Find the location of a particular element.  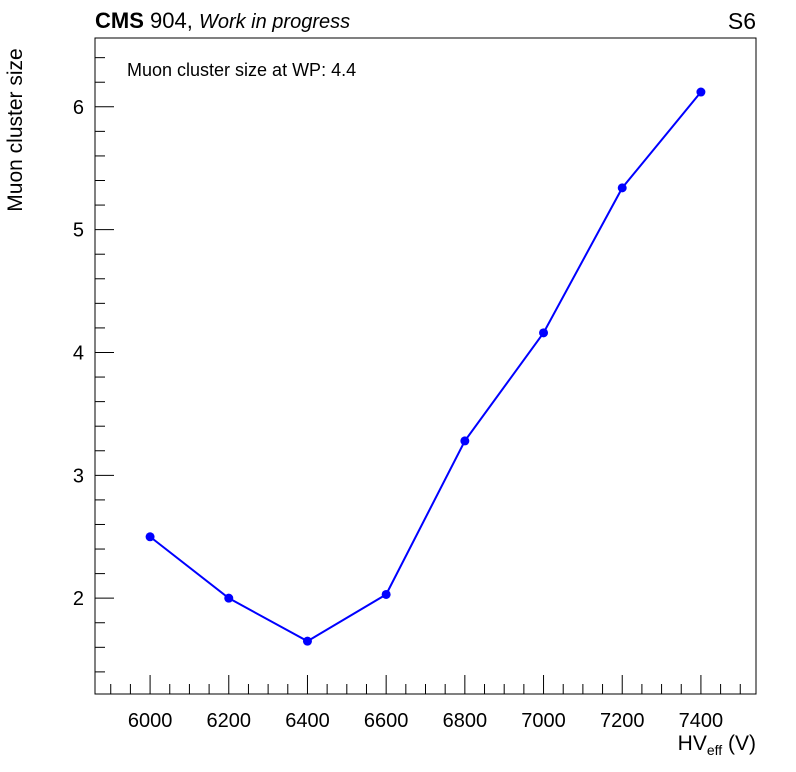

y-axis-title: Muon cluster size is located at coordinates (15, 130).